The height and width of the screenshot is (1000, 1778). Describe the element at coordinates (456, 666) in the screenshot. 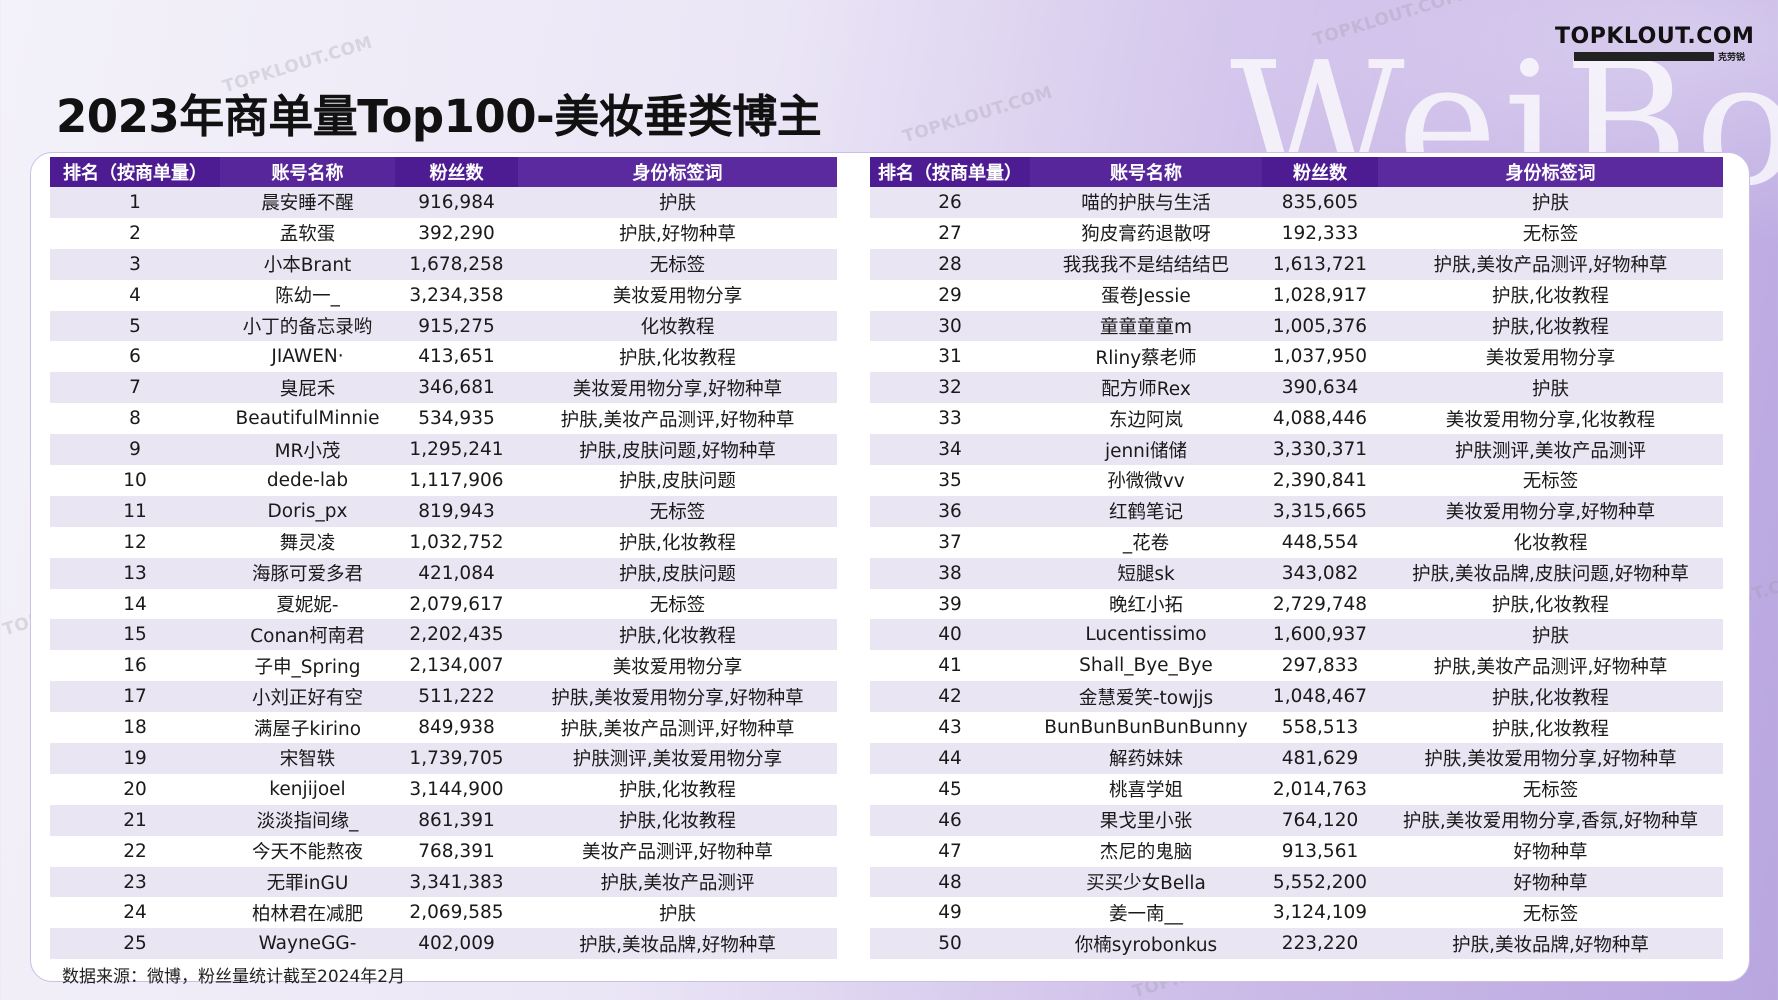

I see `cell-followers: 2,134,007` at that location.